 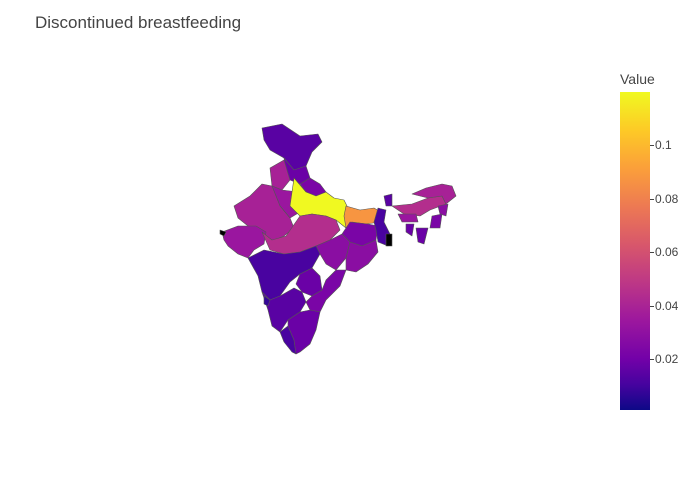 What do you see at coordinates (292, 147) in the screenshot?
I see `region-jammu-kashmir` at bounding box center [292, 147].